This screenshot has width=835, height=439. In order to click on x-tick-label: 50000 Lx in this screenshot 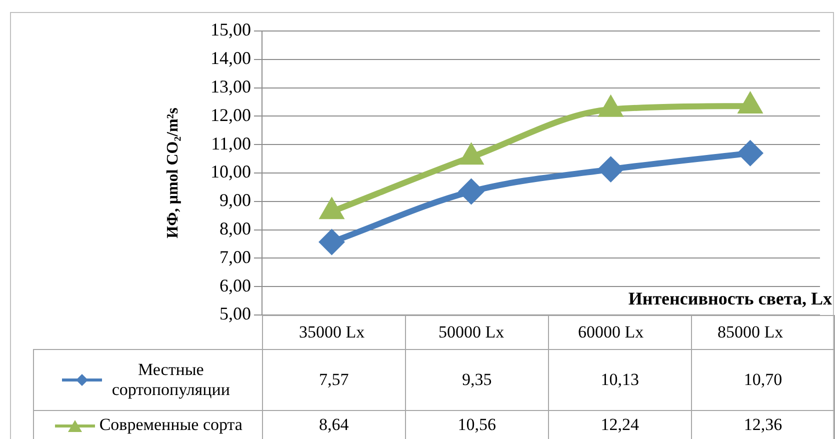, I will do `click(471, 332)`.